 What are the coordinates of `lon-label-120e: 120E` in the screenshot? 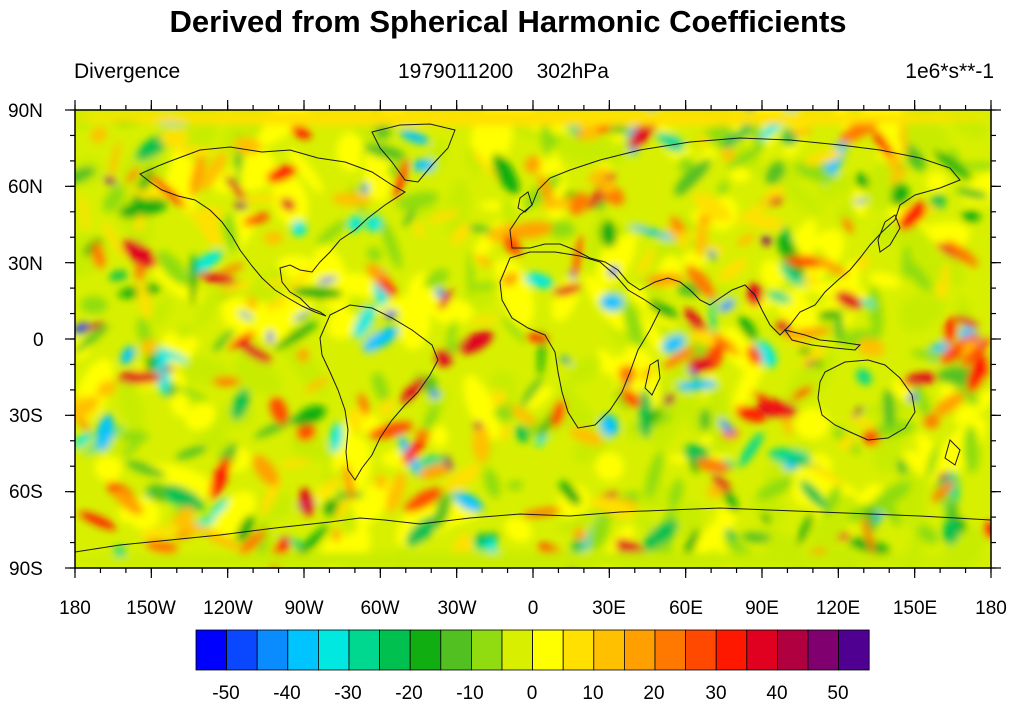 It's located at (838, 608).